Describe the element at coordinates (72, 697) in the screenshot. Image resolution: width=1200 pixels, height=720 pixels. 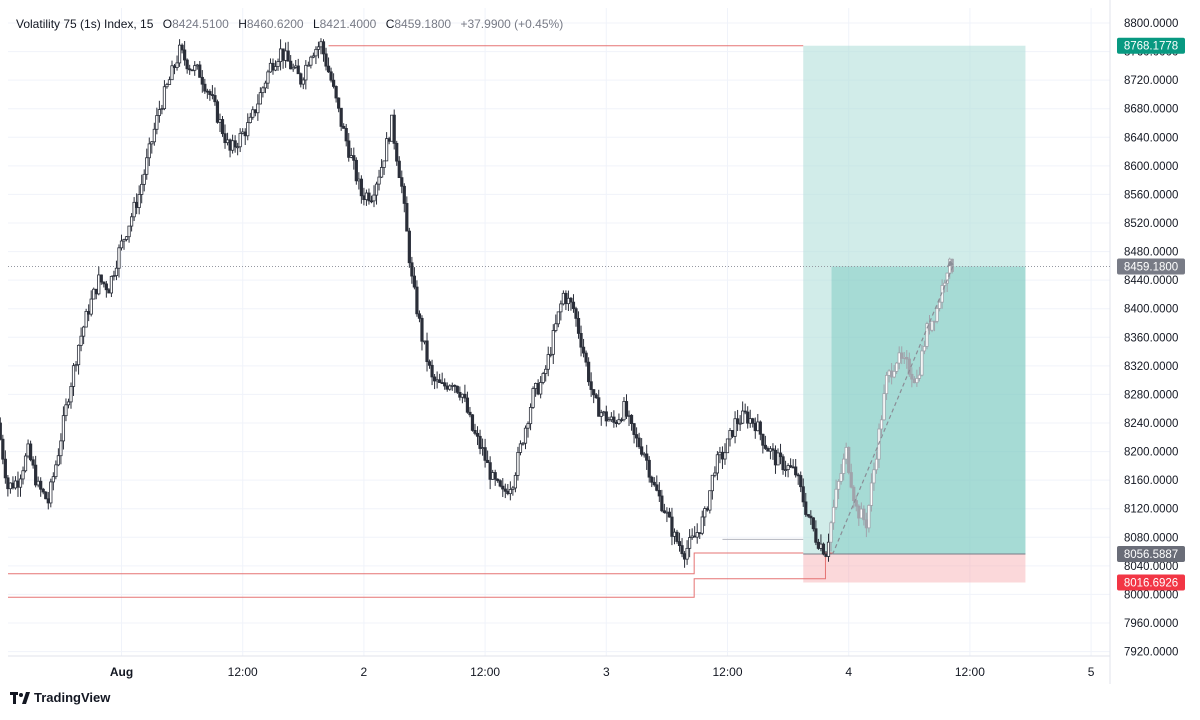
I see `tradingview-logo-text: TradingView` at that location.